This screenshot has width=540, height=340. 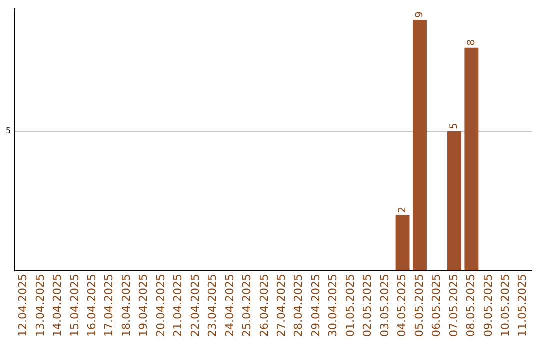 I want to click on x-tick-label: 15.04.2025, so click(x=75, y=306).